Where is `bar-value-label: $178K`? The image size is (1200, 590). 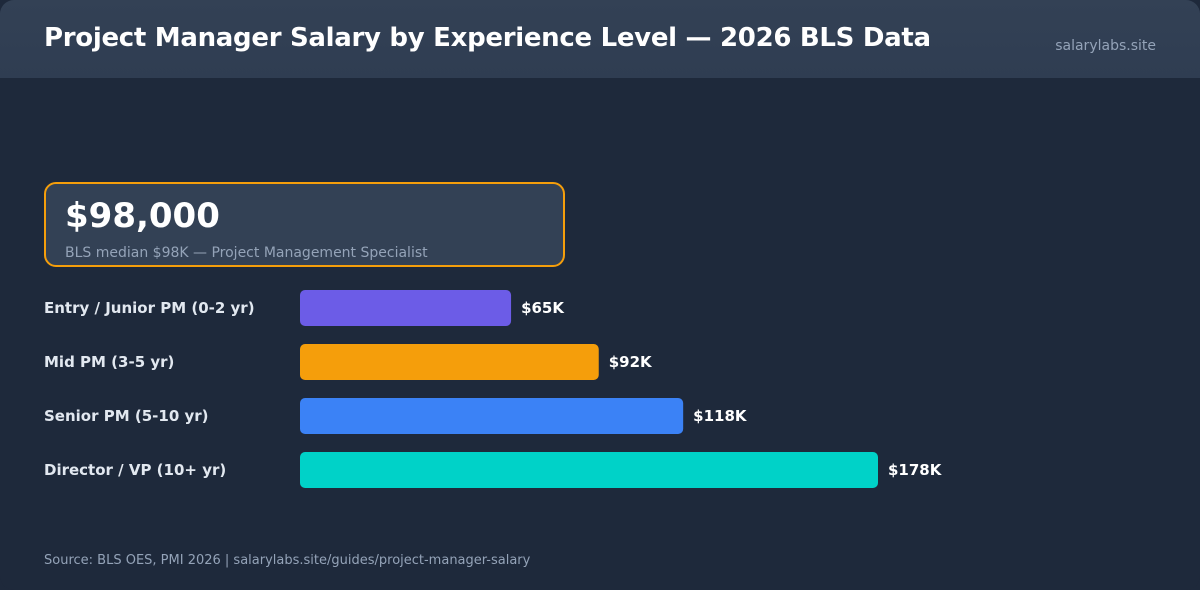
bar-value-label: $178K is located at coordinates (915, 470).